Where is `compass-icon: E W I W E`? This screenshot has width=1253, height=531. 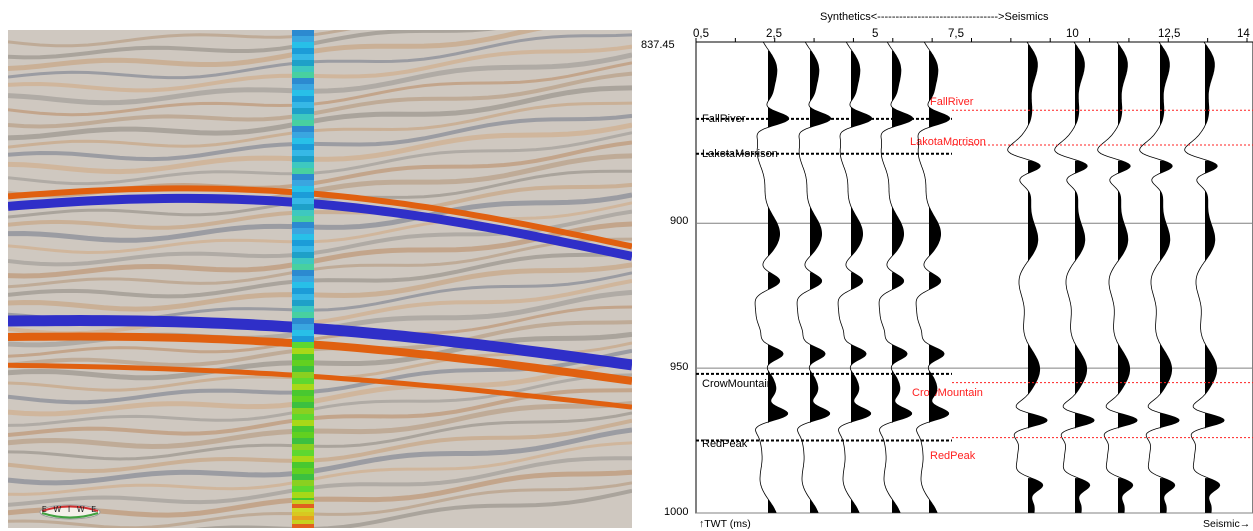
compass-icon: E W I W E is located at coordinates (70, 512).